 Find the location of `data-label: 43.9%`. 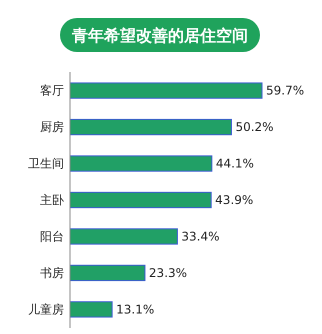

data-label: 43.9% is located at coordinates (234, 200).